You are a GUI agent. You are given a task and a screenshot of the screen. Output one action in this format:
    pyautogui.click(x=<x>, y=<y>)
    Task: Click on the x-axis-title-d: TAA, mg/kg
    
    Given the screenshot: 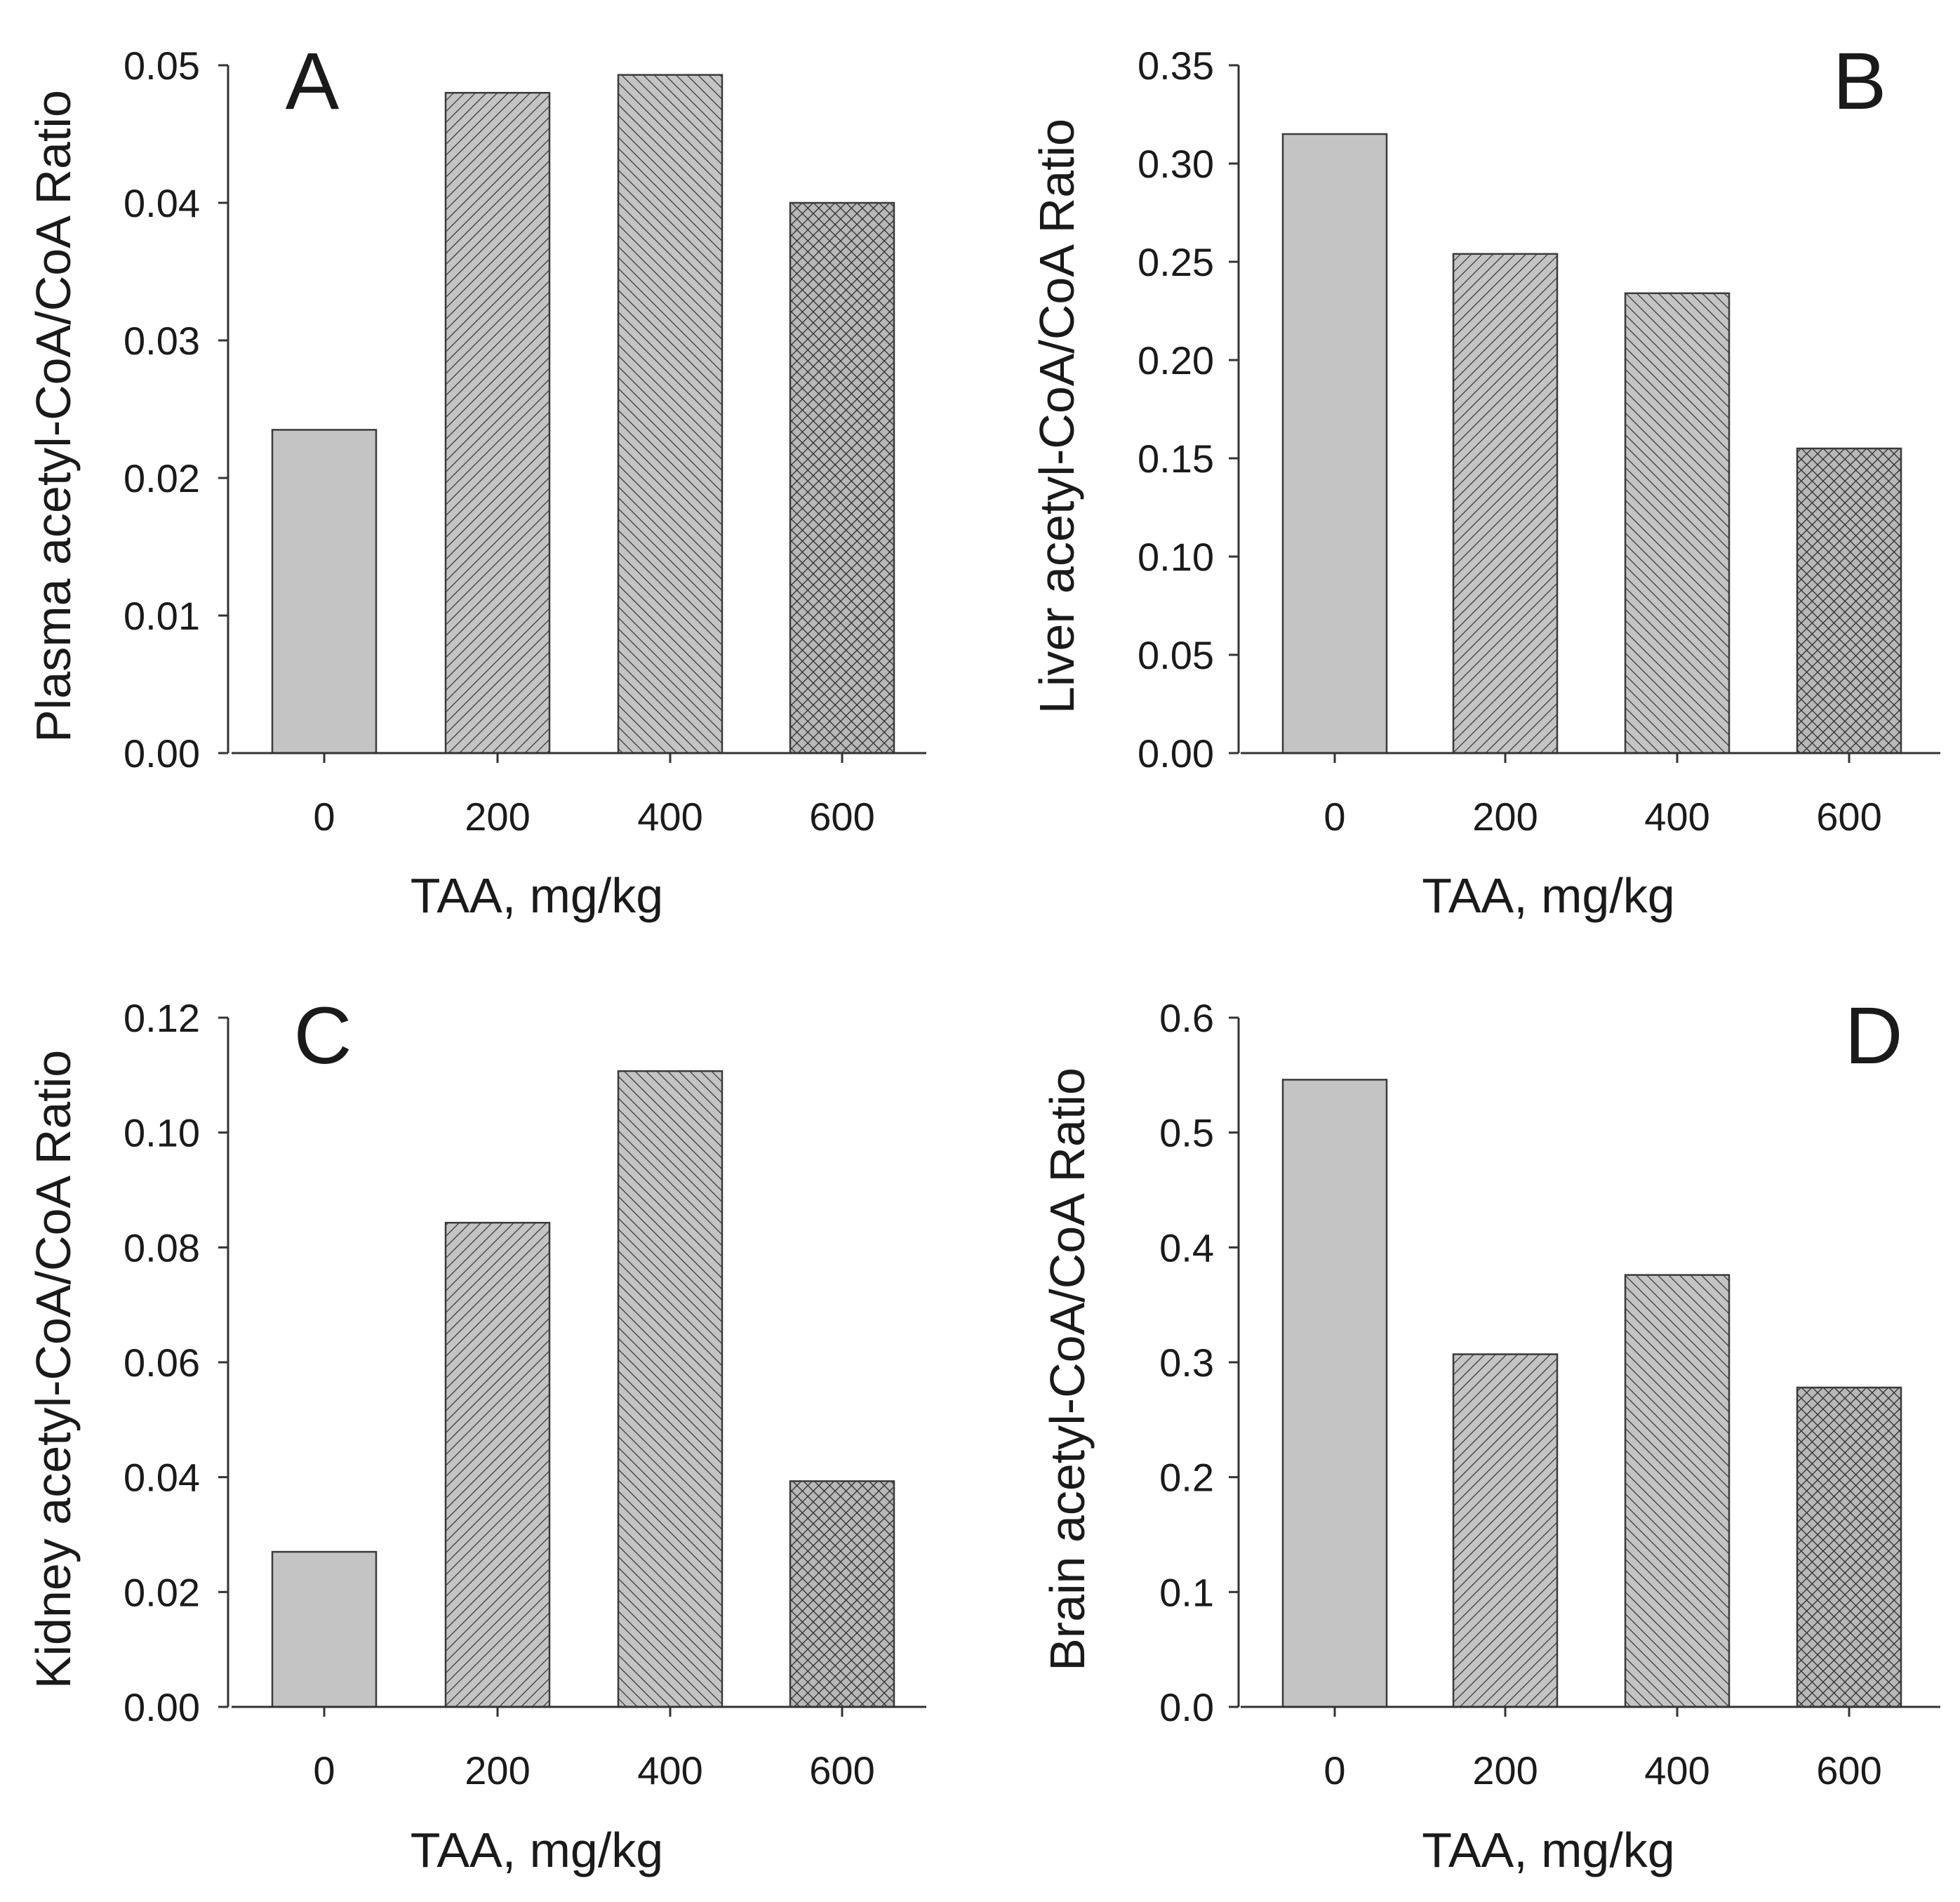 What is the action you would take?
    pyautogui.click(x=1548, y=1850)
    